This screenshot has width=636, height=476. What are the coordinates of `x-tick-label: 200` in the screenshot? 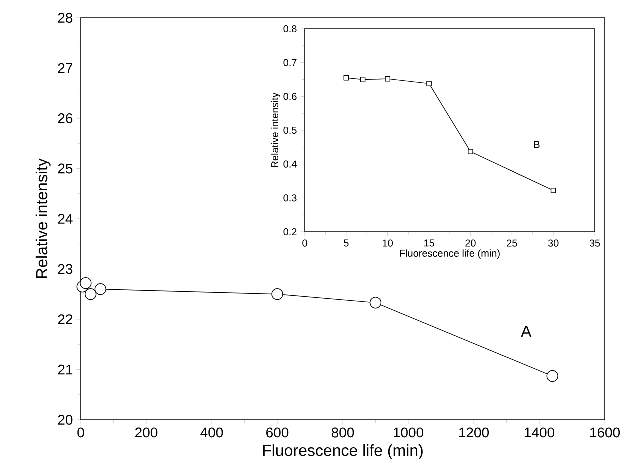 It's located at (147, 433).